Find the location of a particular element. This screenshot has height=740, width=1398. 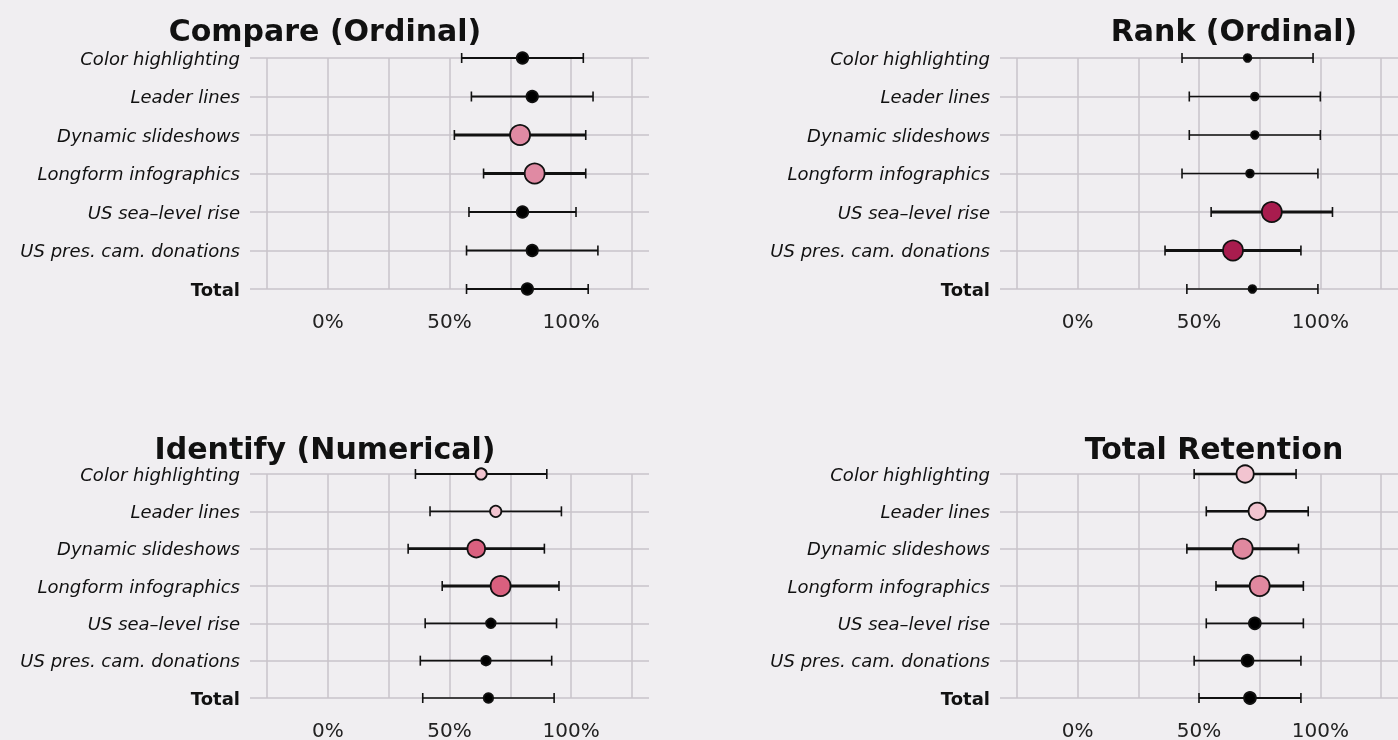

chart-title: Rank (Ordinal) is located at coordinates (1234, 30).